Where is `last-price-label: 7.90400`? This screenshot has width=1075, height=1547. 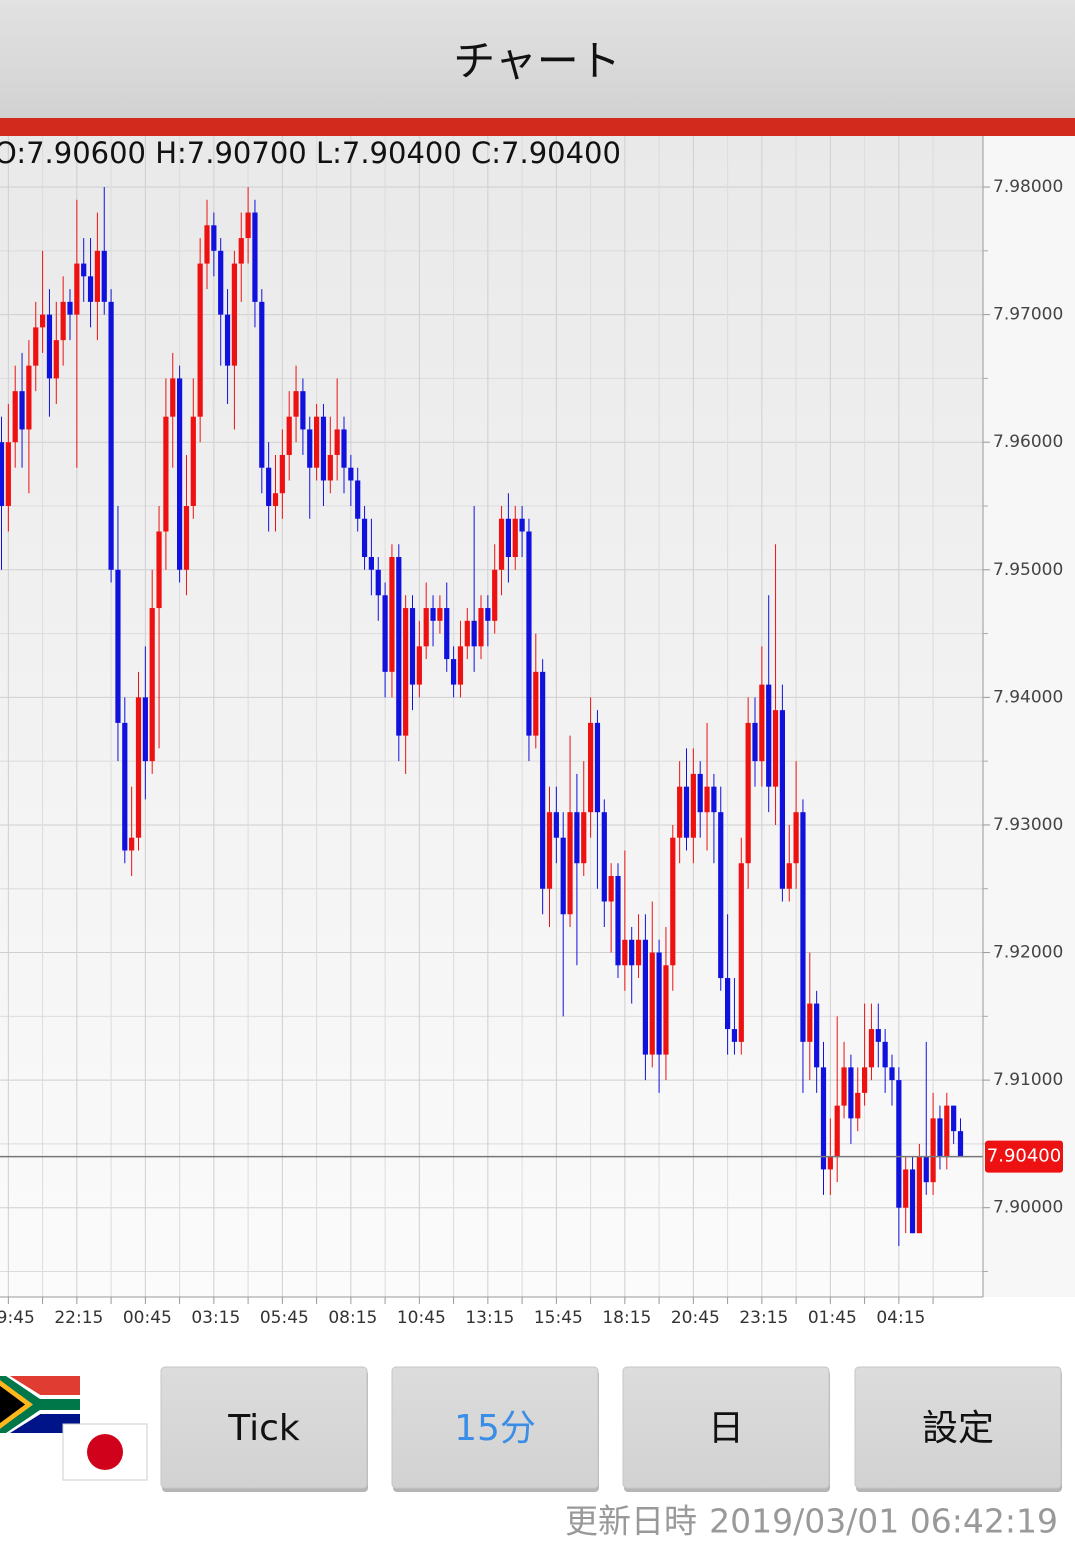
last-price-label: 7.90400 is located at coordinates (1024, 1156).